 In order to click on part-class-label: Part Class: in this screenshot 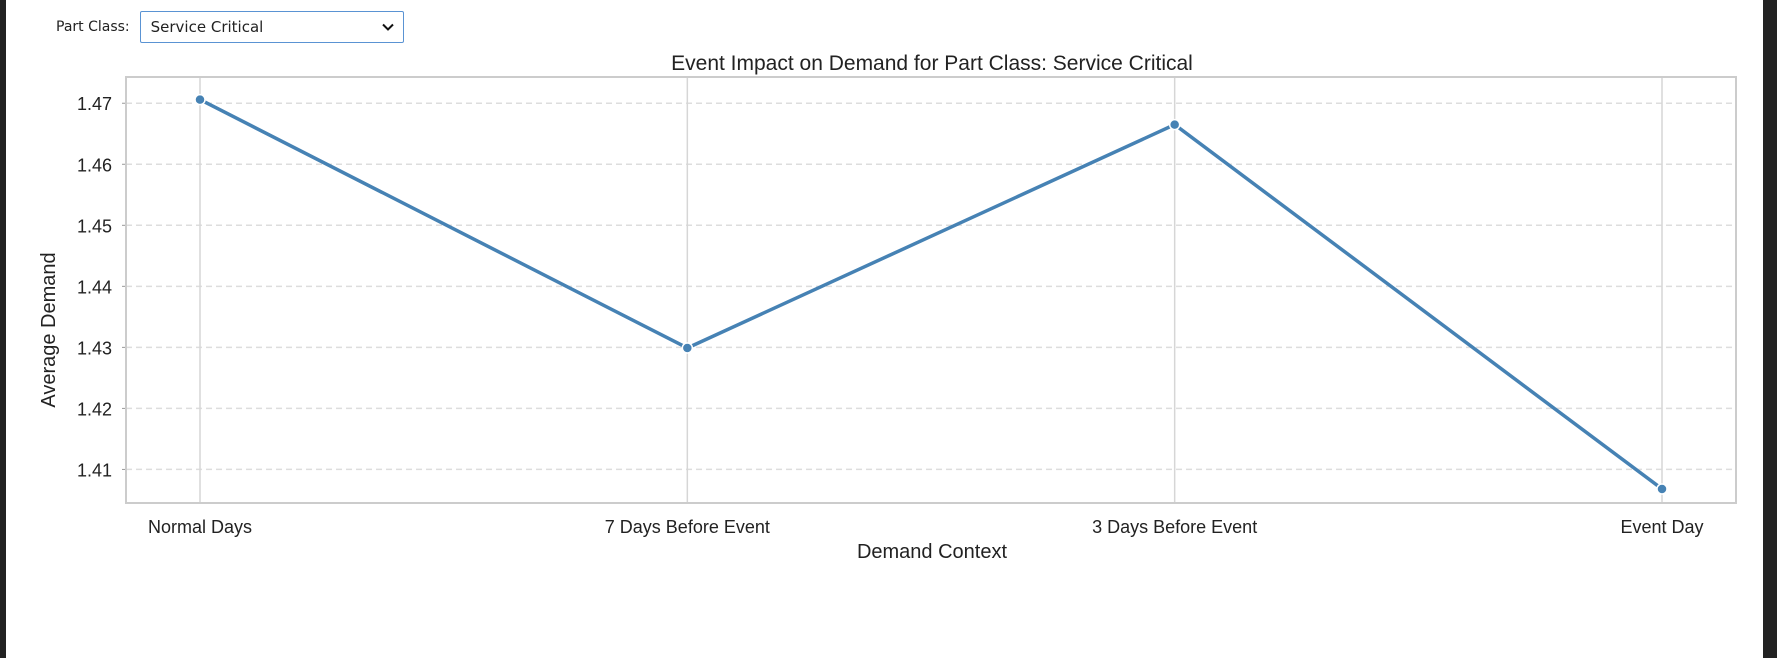, I will do `click(93, 27)`.